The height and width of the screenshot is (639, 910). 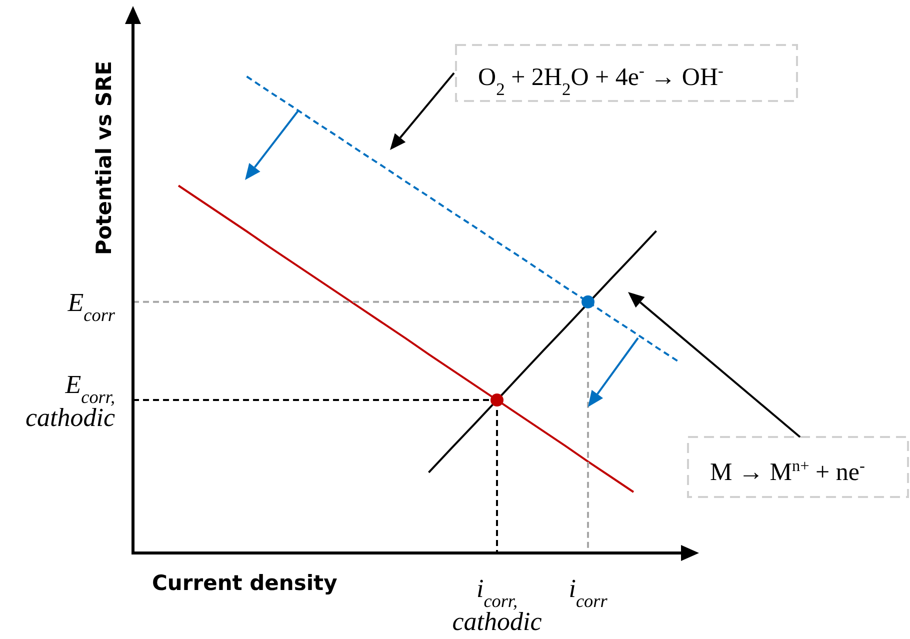 What do you see at coordinates (601, 80) in the screenshot?
I see `annotation: O$_{2}$ + 2H$_{2}$O + 4e$^{-}$ → OH$^{-}$` at bounding box center [601, 80].